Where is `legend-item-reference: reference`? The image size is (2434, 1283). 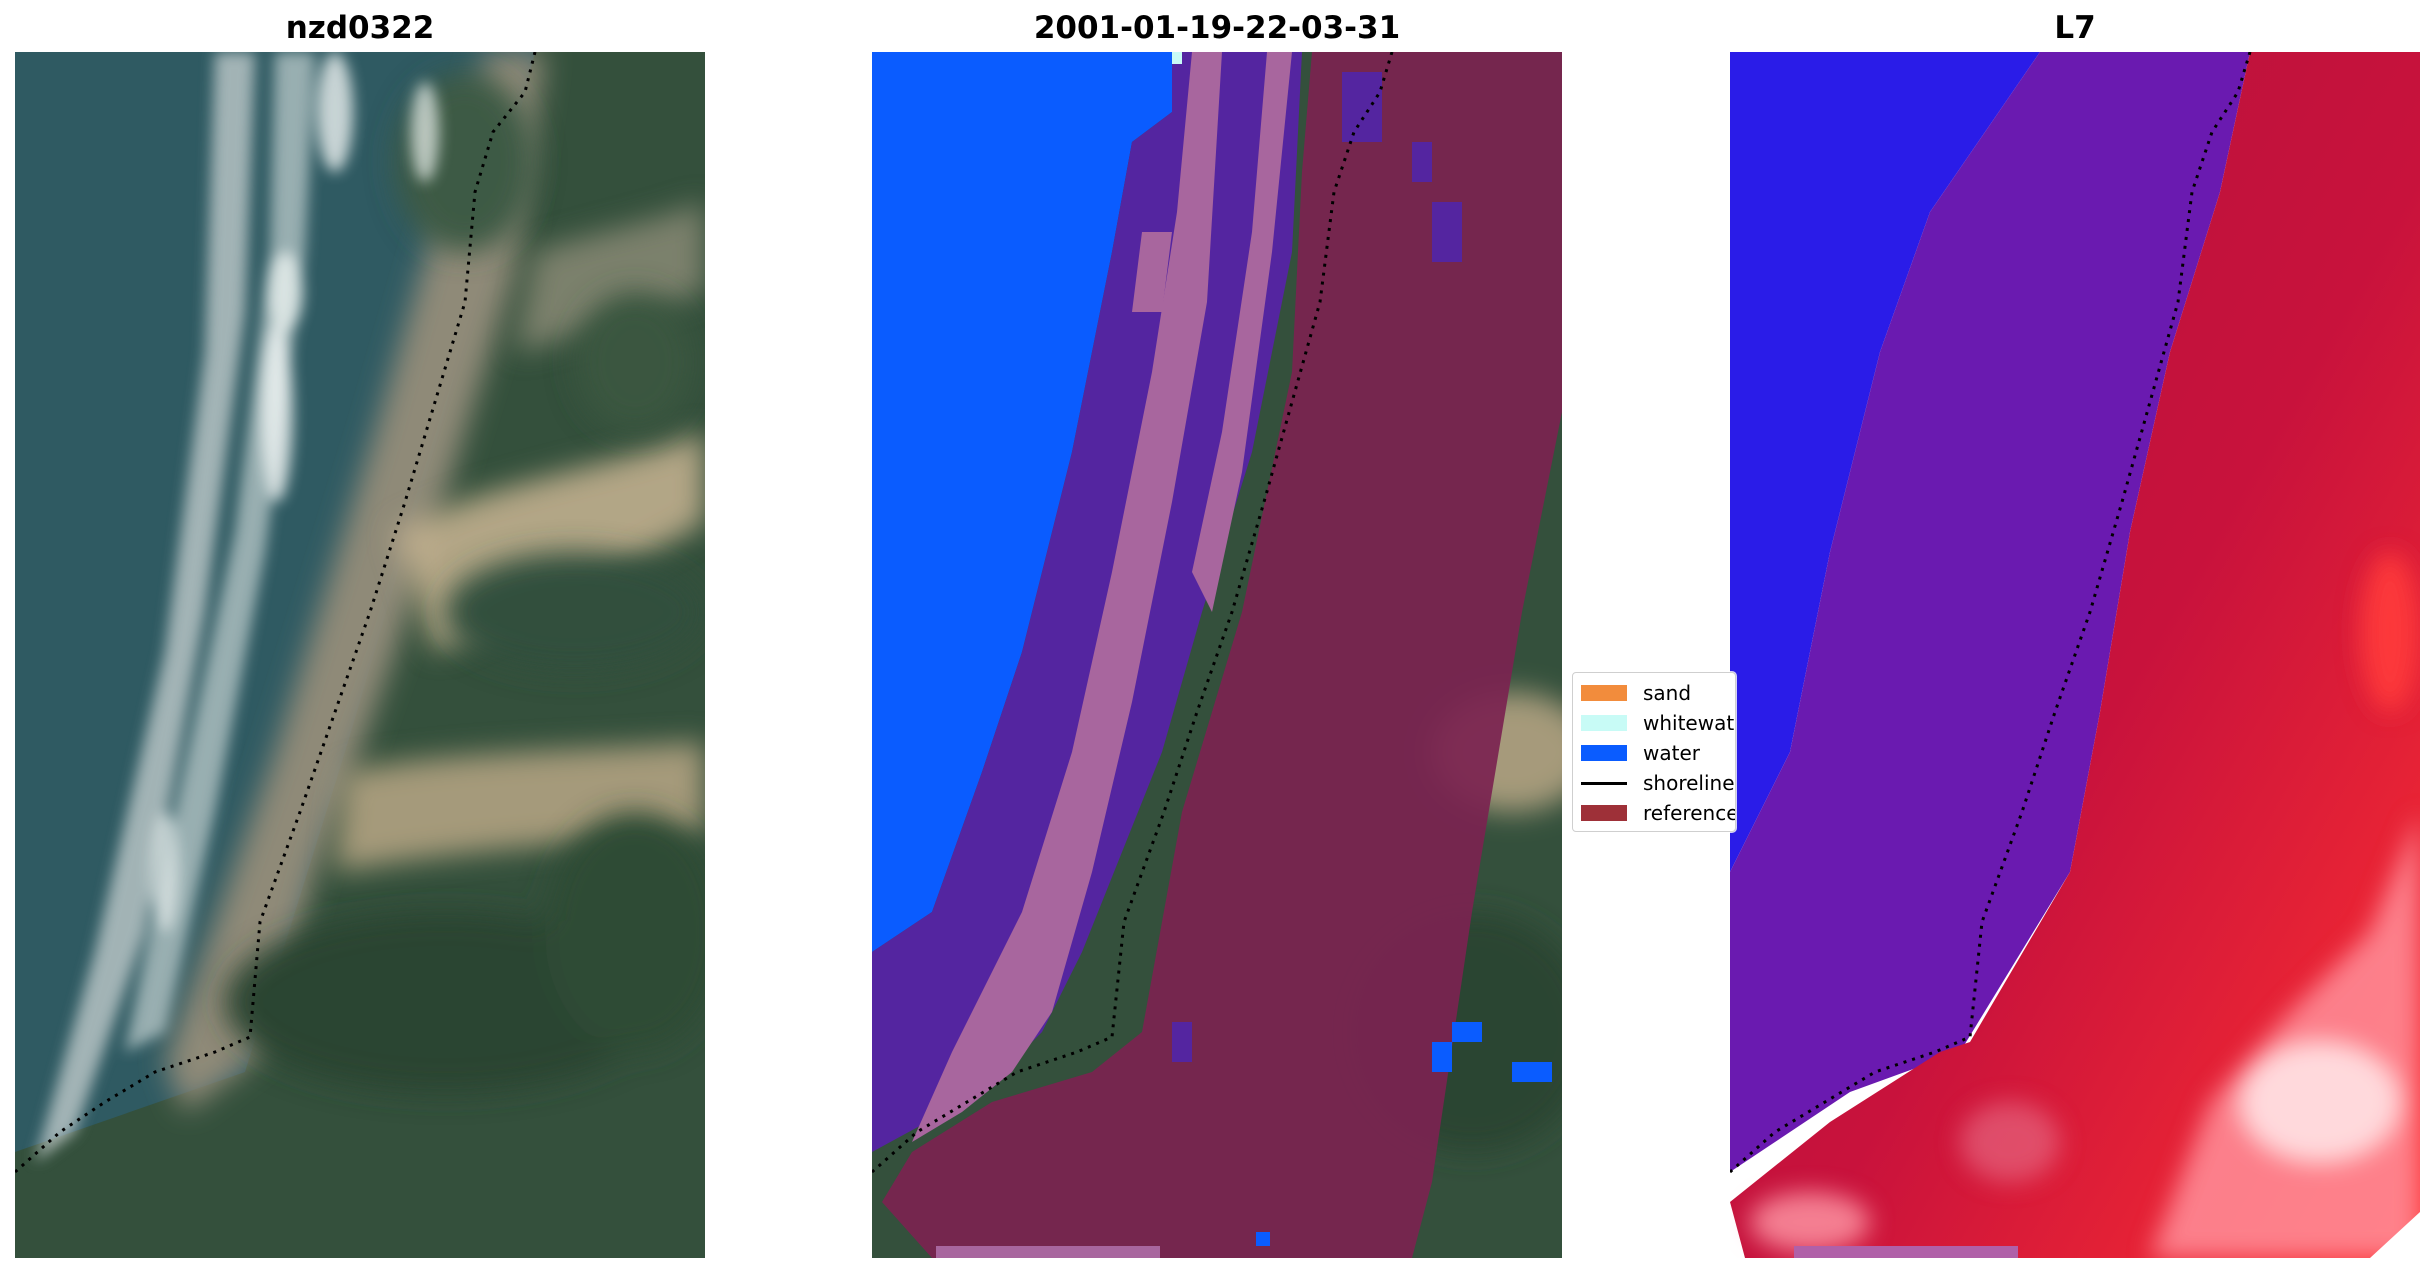 legend-item-reference: reference is located at coordinates (1658, 813).